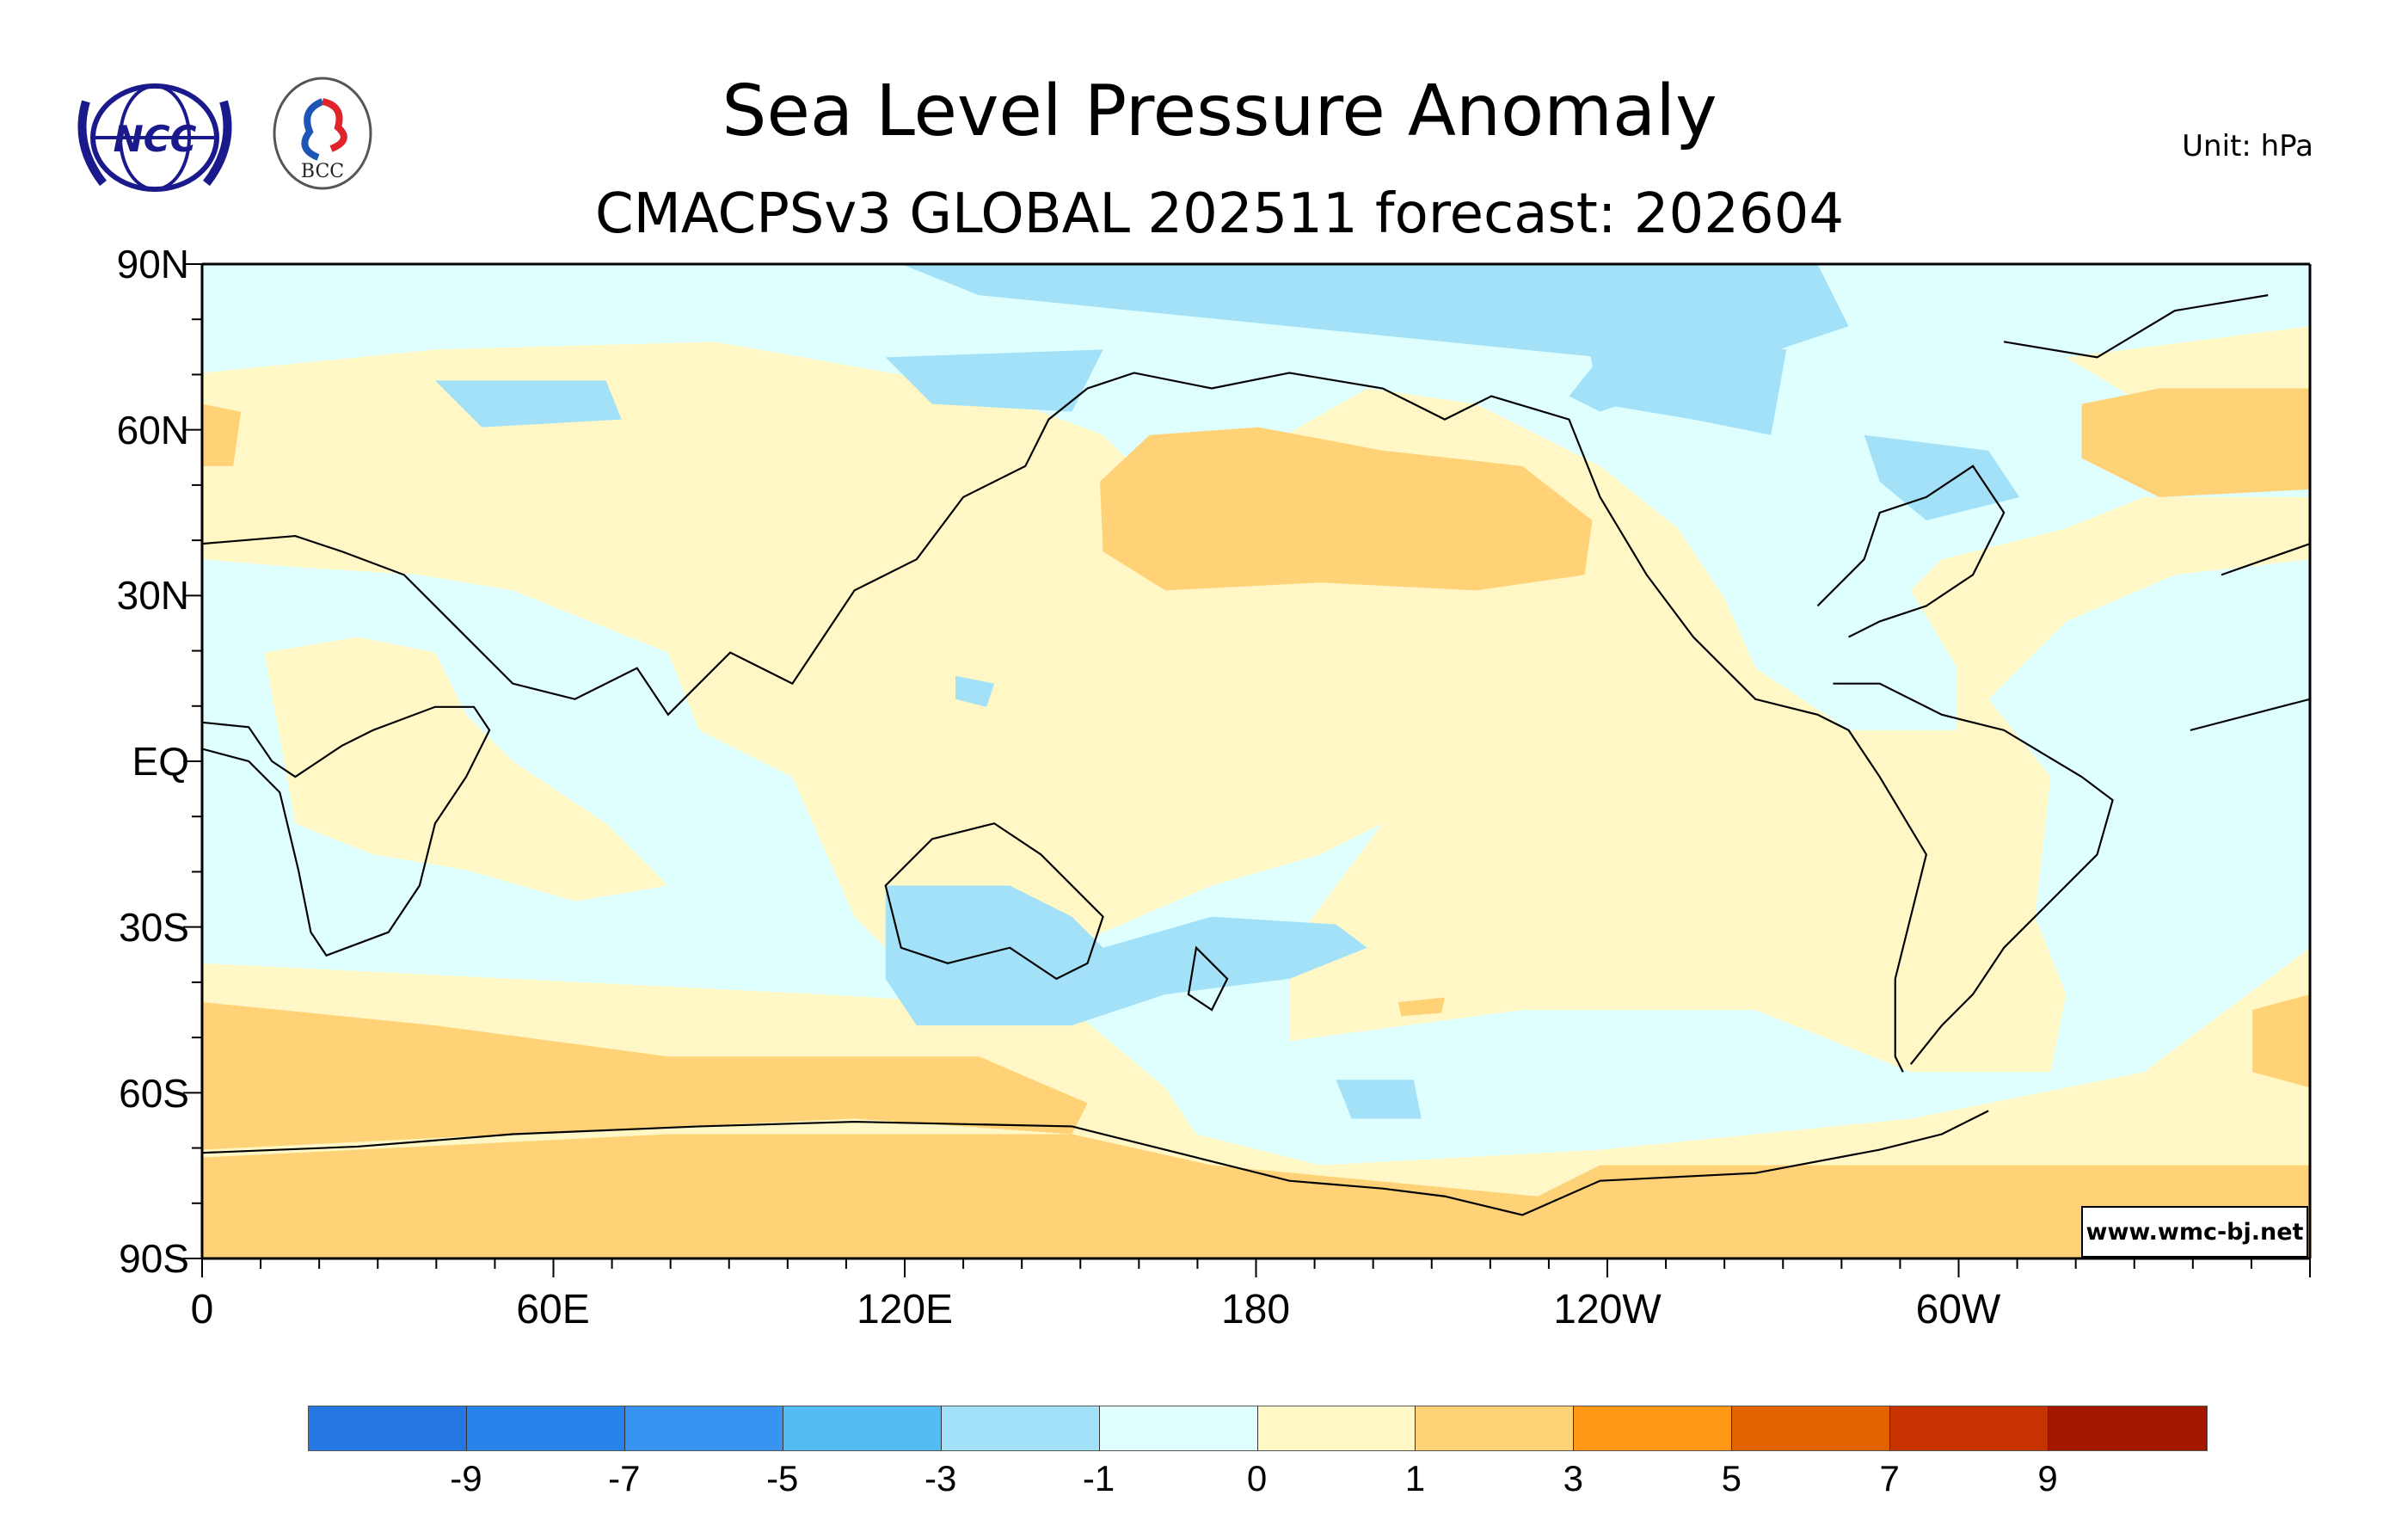  Describe the element at coordinates (1608, 1310) in the screenshot. I see `x-tick-label: 120W` at that location.